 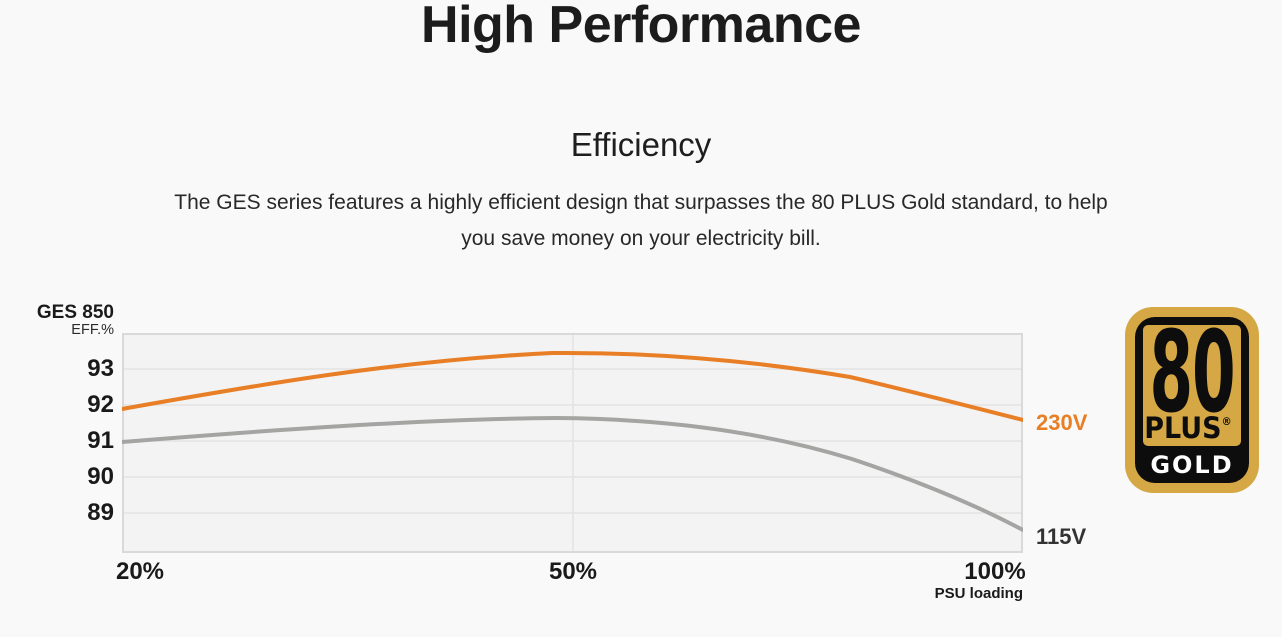 I want to click on page-title: High Performance, so click(x=641, y=27).